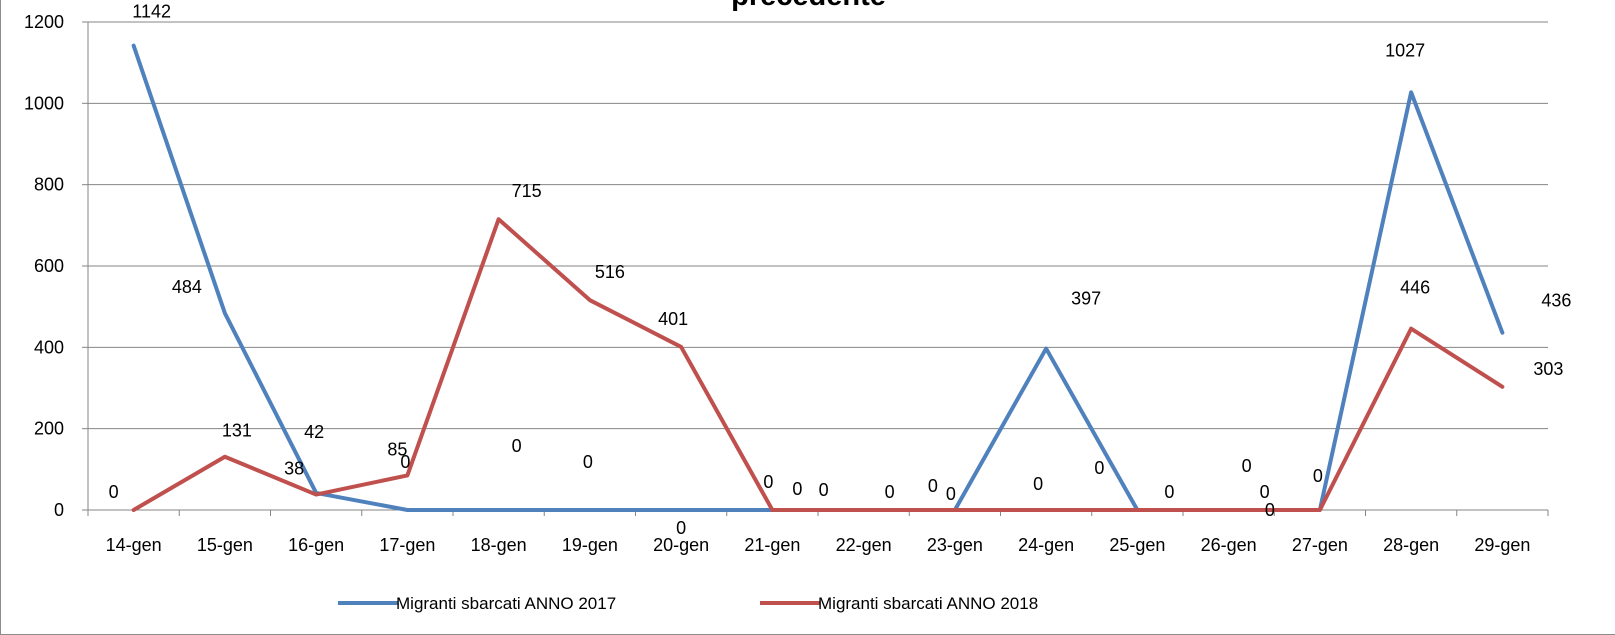 The height and width of the screenshot is (635, 1615). I want to click on x-tick-label: 16-gen, so click(316, 545).